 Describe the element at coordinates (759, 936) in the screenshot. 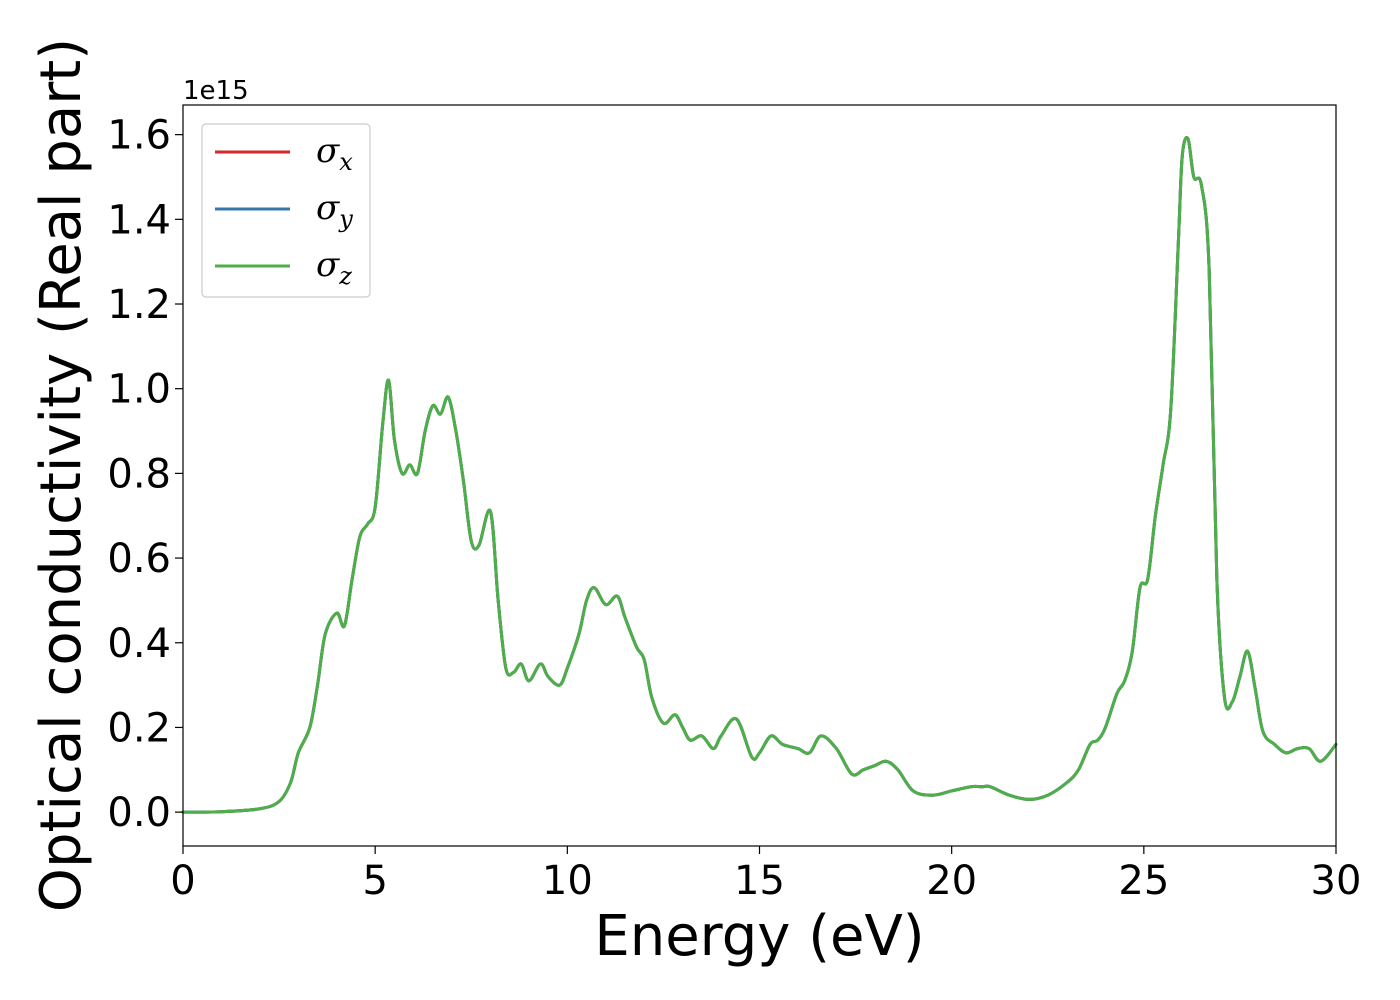

I see `x-axis-label: Energy (eV)` at that location.